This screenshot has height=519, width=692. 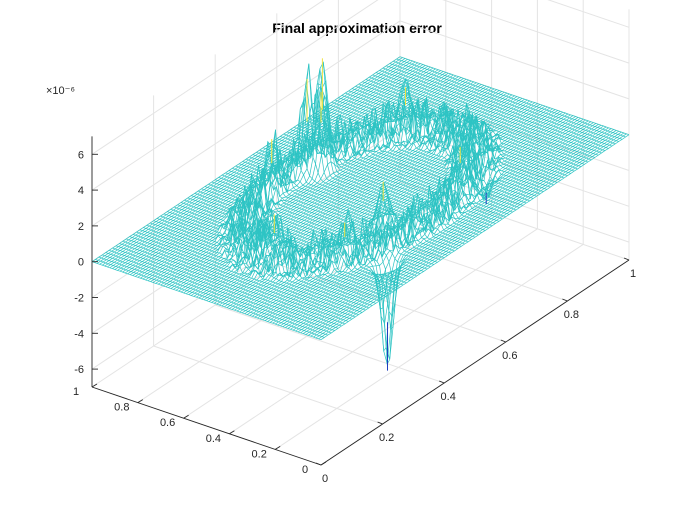 I want to click on chart-title: Final approximation error, so click(x=357, y=28).